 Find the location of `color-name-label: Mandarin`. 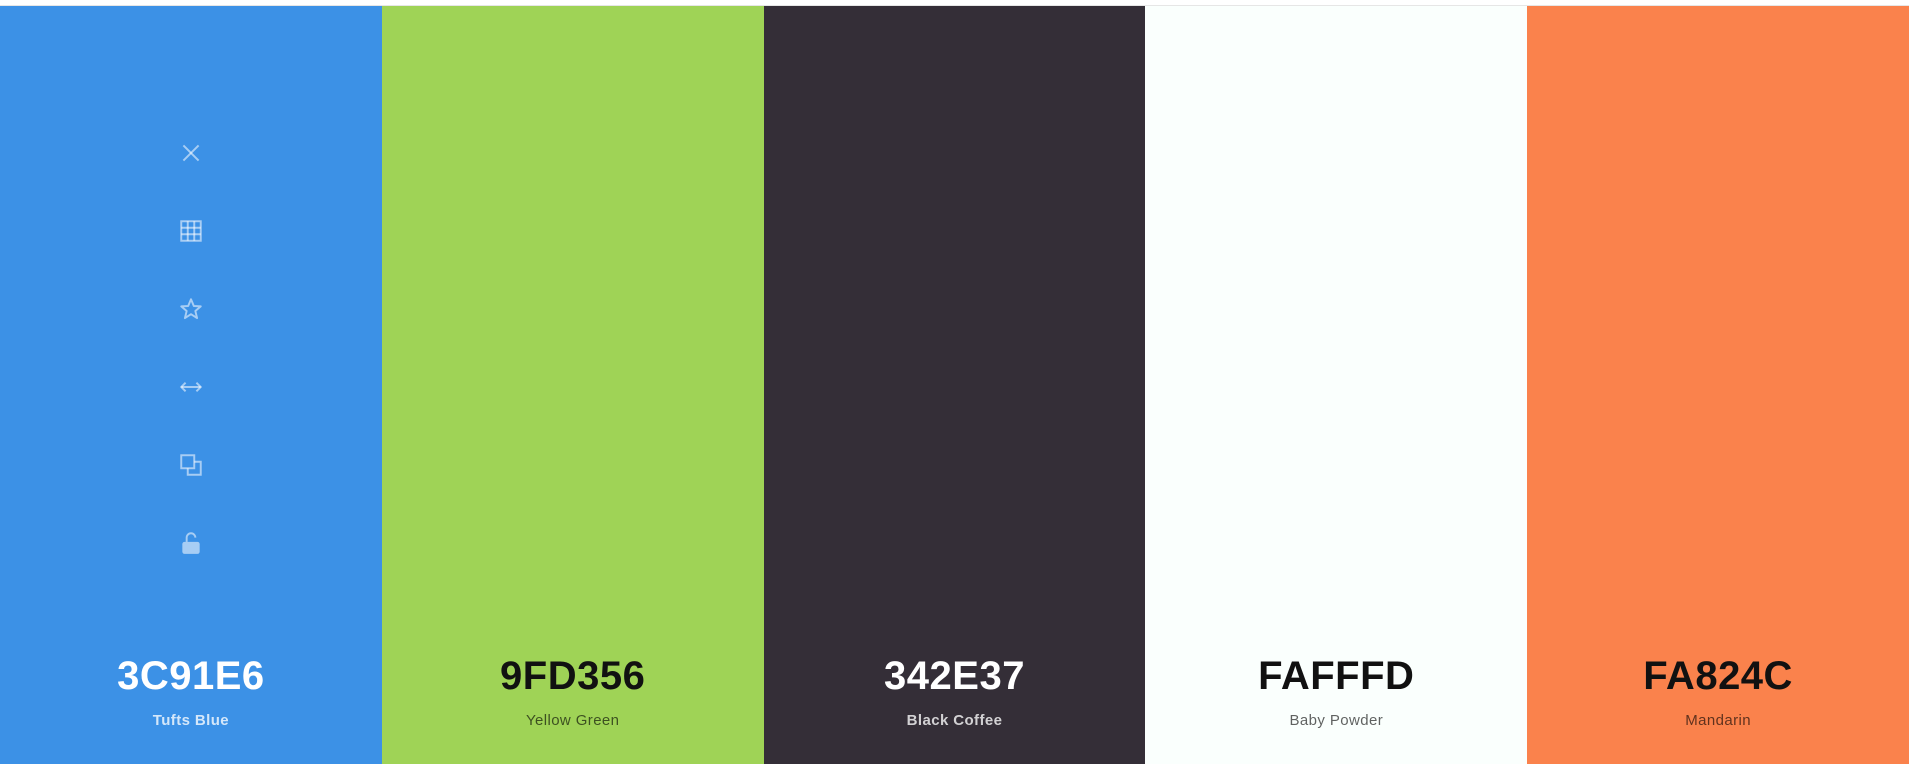

color-name-label: Mandarin is located at coordinates (1718, 720).